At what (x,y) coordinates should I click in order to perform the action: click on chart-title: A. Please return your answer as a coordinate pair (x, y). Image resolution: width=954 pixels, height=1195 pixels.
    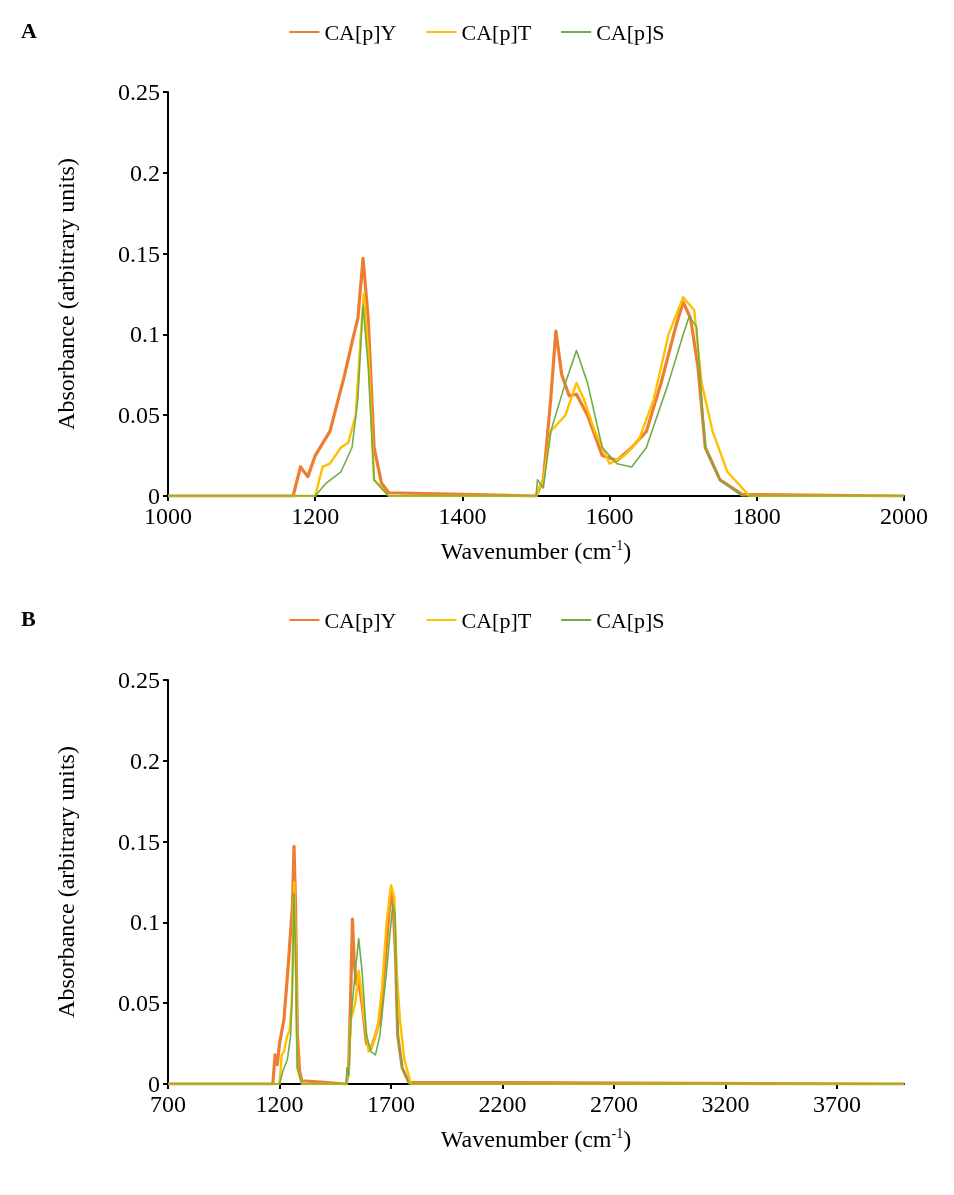
    Looking at the image, I should click on (29, 30).